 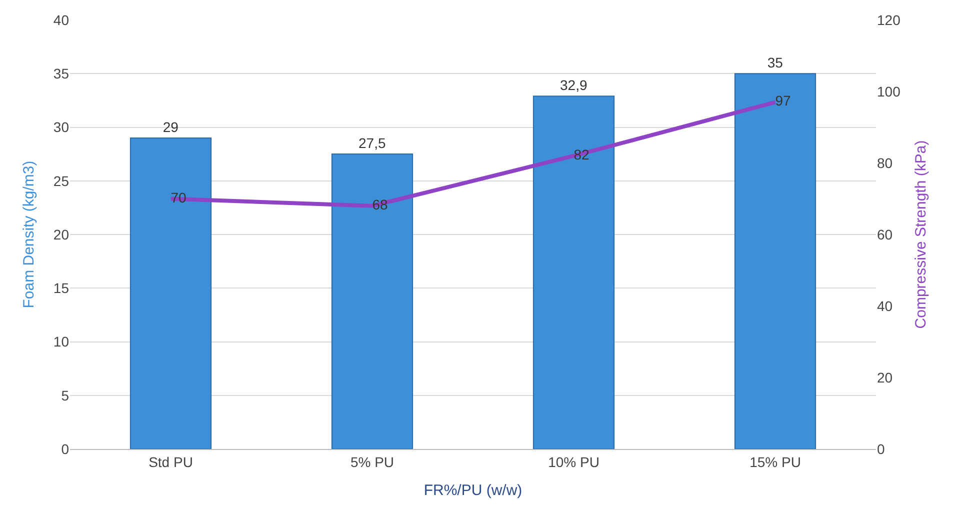 What do you see at coordinates (783, 100) in the screenshot?
I see `data-label: 97` at bounding box center [783, 100].